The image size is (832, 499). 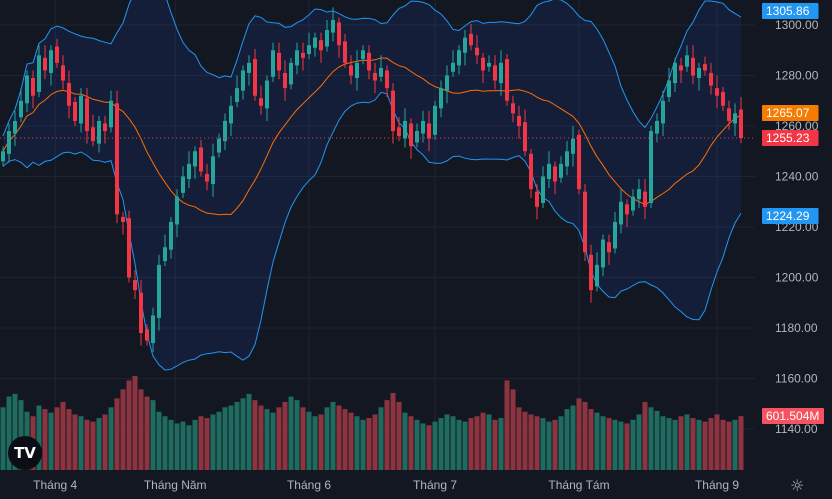 I want to click on y-tick-label: 1140.00, so click(x=796, y=429).